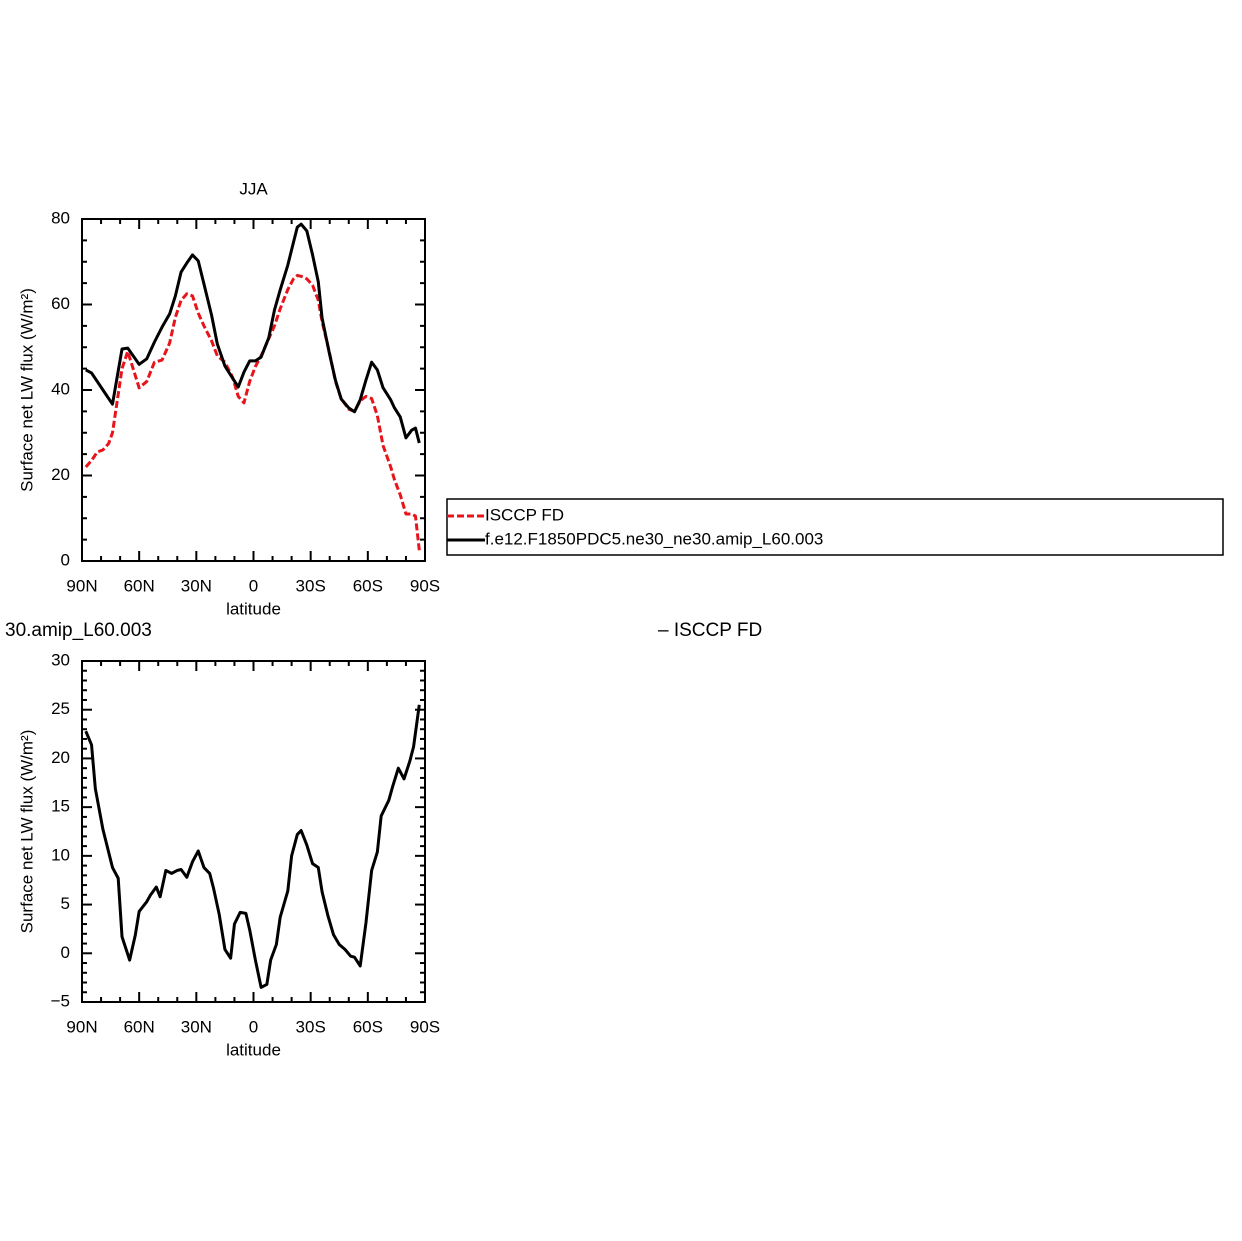  Describe the element at coordinates (252, 846) in the screenshot. I see `data-line` at that location.